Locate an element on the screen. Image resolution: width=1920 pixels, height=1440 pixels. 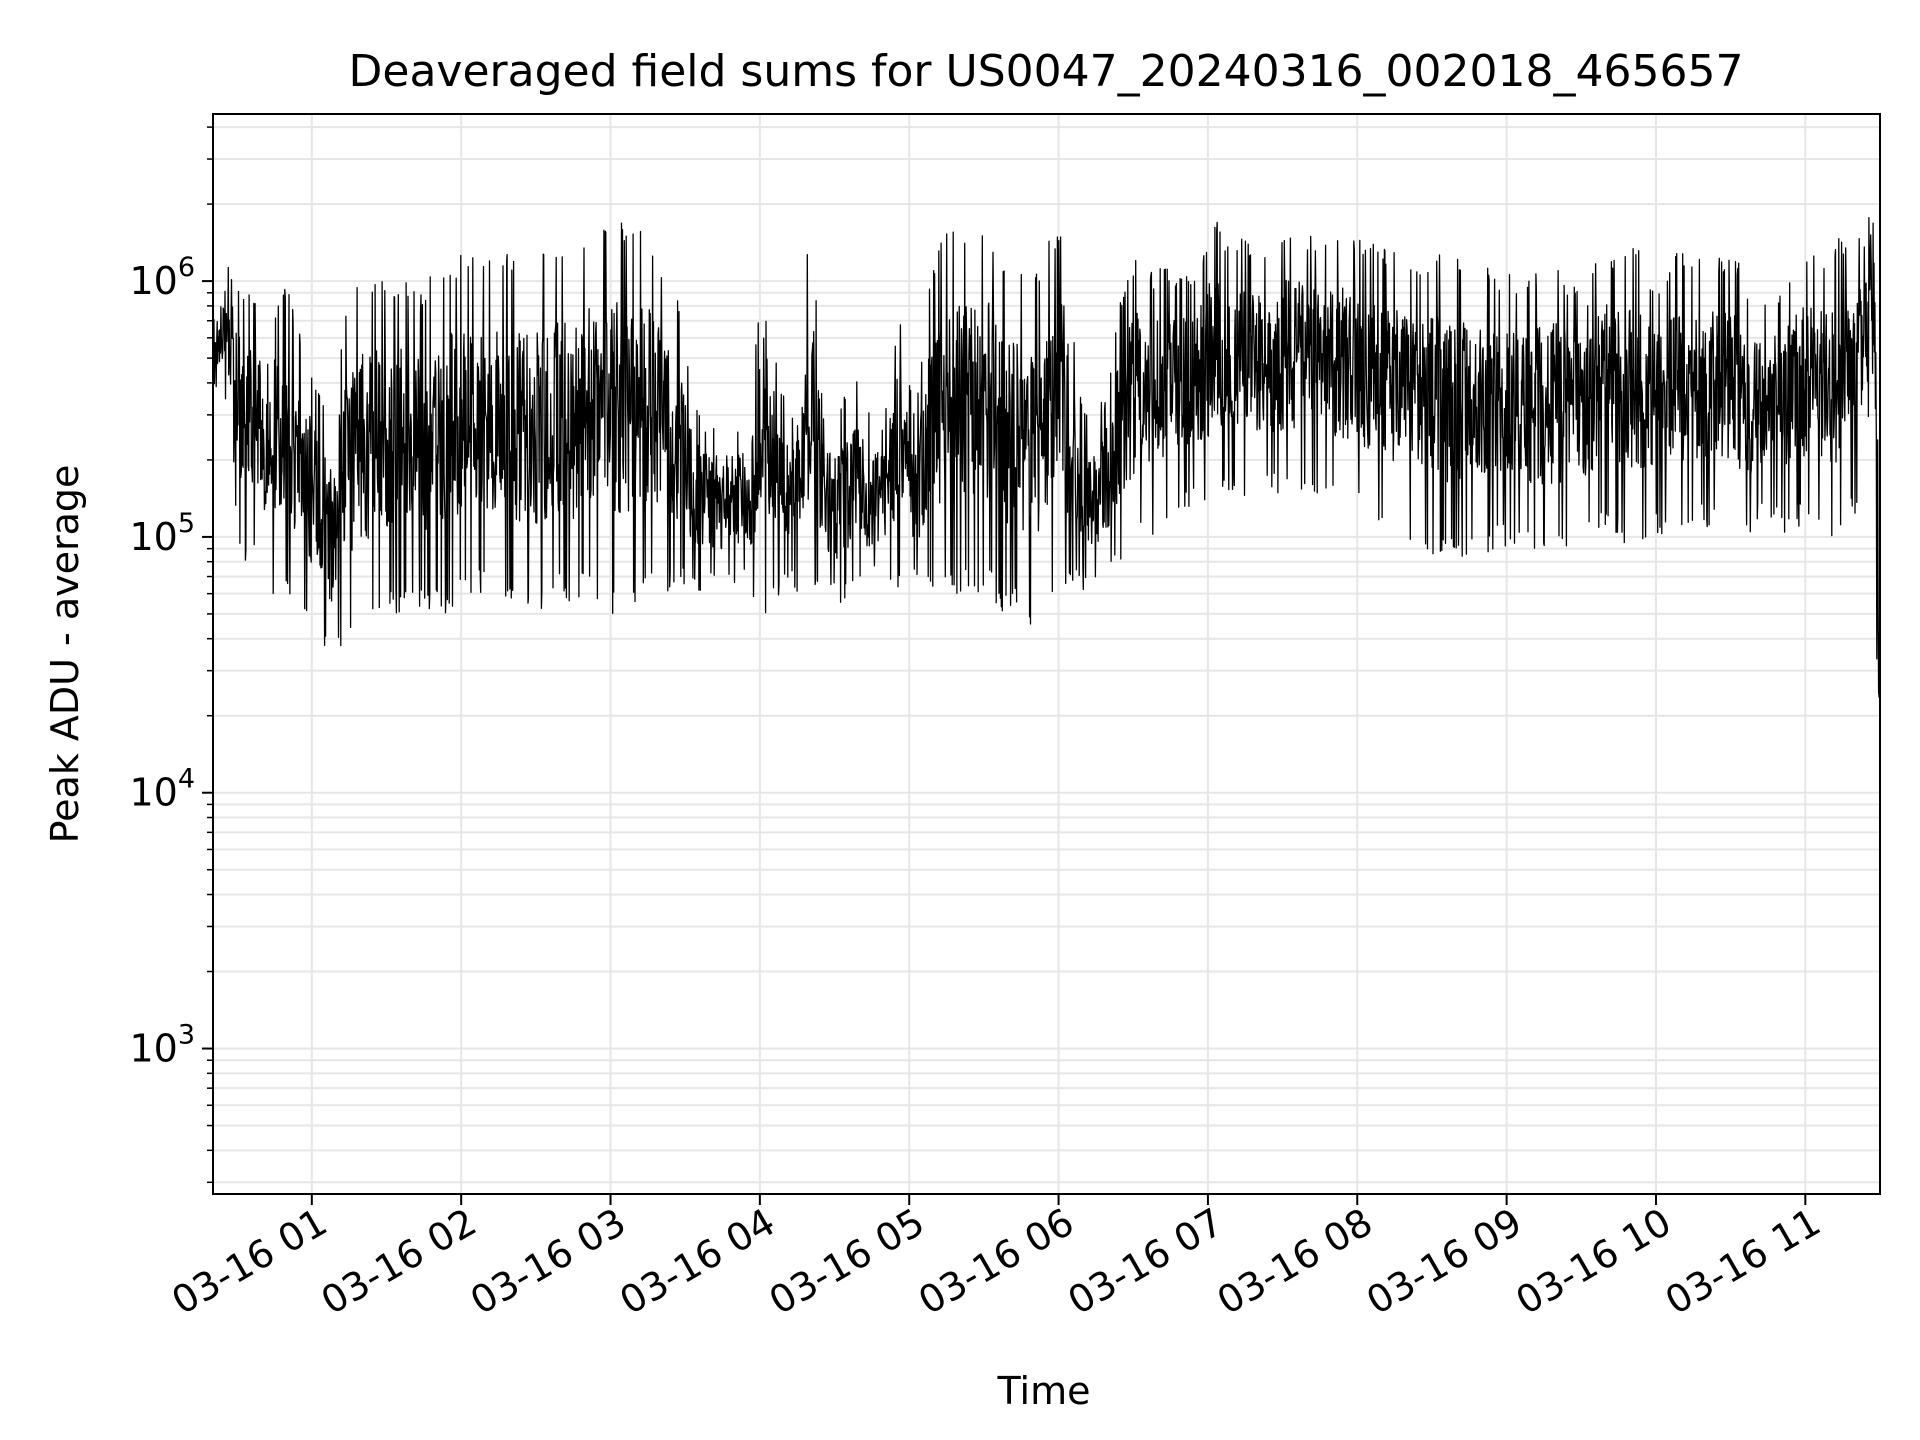
x-axis-label: Time is located at coordinates (1044, 1391).